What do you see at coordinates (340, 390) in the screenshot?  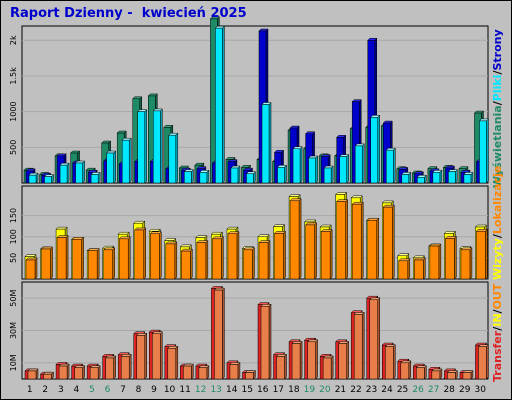 I see `x-day-label: 21` at bounding box center [340, 390].